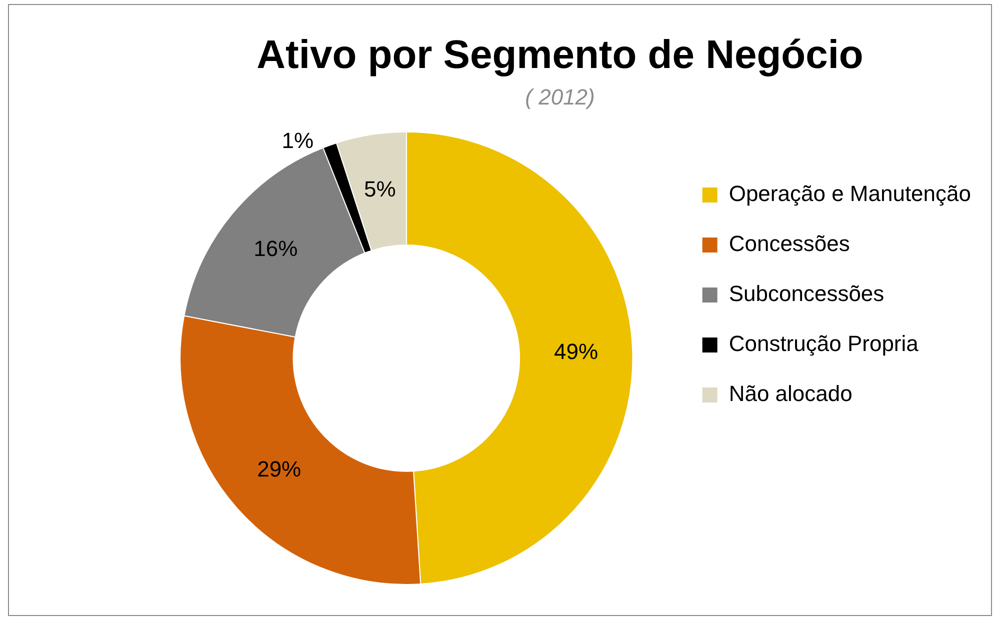  Describe the element at coordinates (850, 193) in the screenshot. I see `legend-label: Operação e Manutenção` at that location.